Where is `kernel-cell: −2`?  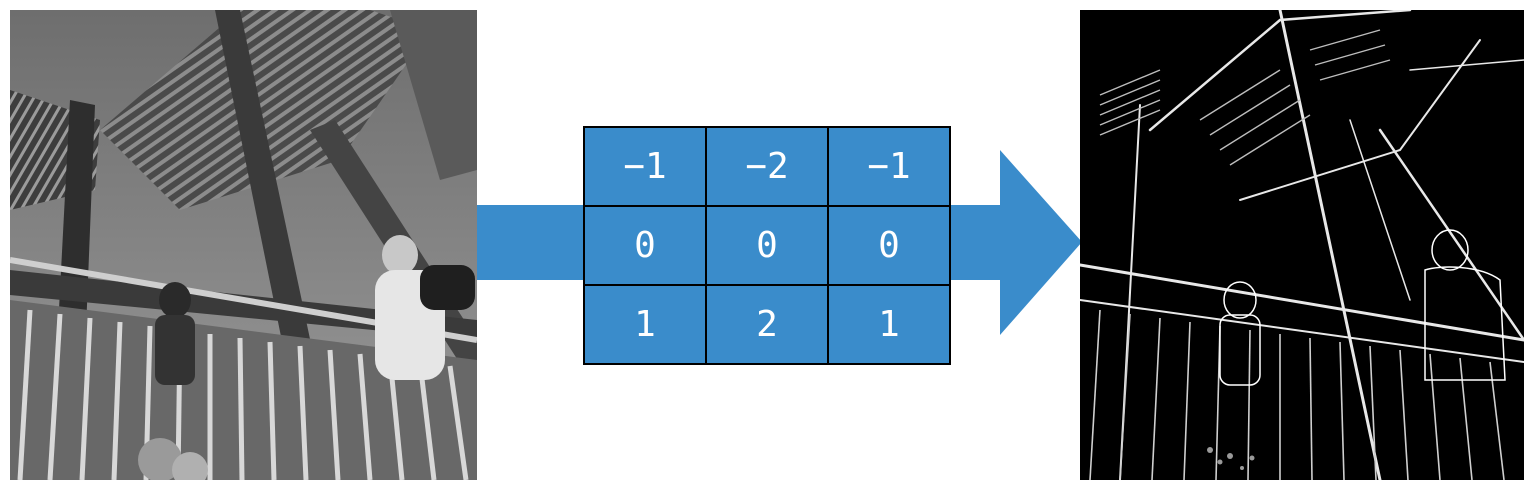 kernel-cell: −2 is located at coordinates (767, 166).